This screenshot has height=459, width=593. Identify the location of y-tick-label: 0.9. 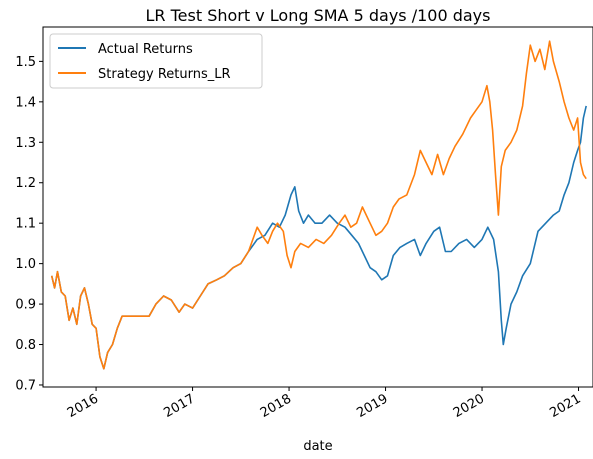
(25, 305).